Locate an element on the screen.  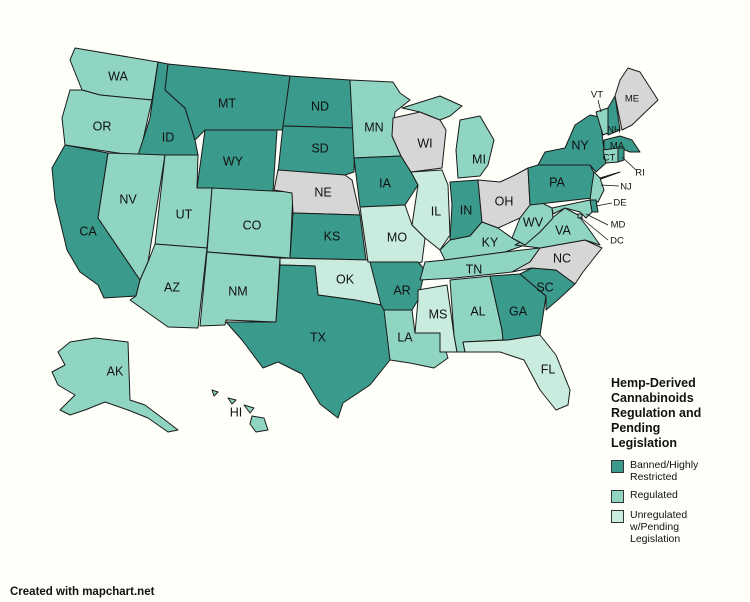
state-me is located at coordinates (636, 99).